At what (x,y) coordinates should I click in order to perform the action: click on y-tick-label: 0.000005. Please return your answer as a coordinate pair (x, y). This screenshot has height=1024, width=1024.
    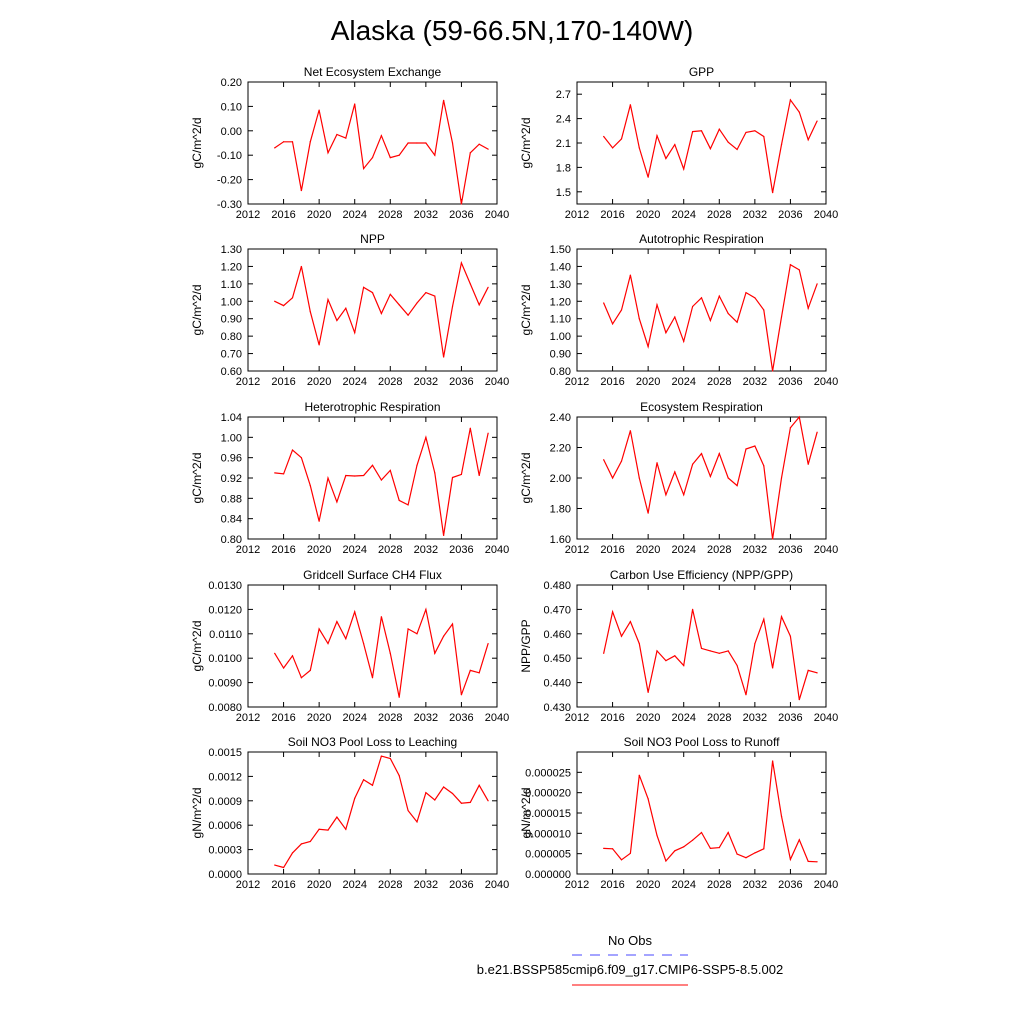
    Looking at the image, I should click on (548, 855).